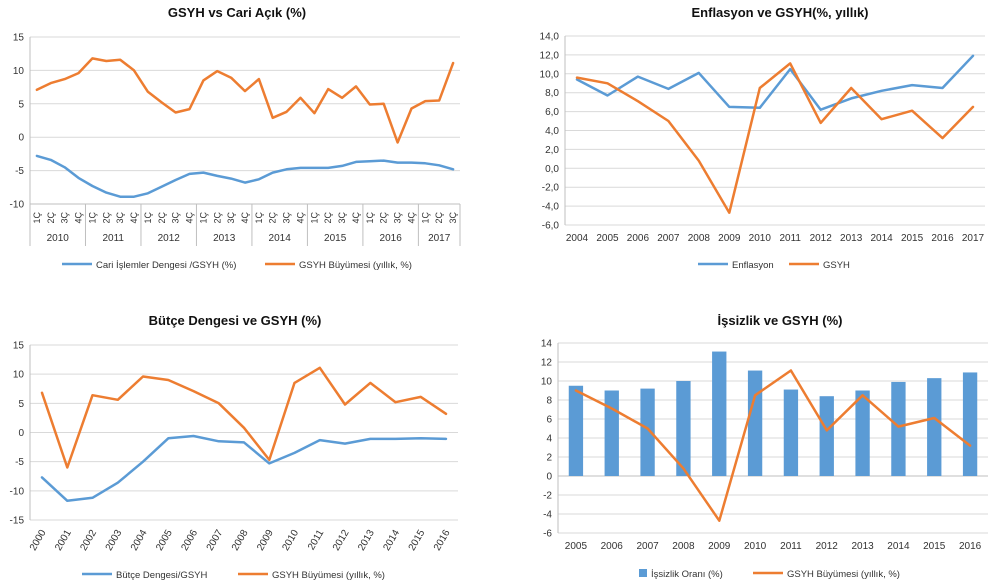 The width and height of the screenshot is (1000, 586). Describe the element at coordinates (161, 575) in the screenshot. I see `legend-label-budget-balance: Bütçe Dengesi/GSYH` at that location.